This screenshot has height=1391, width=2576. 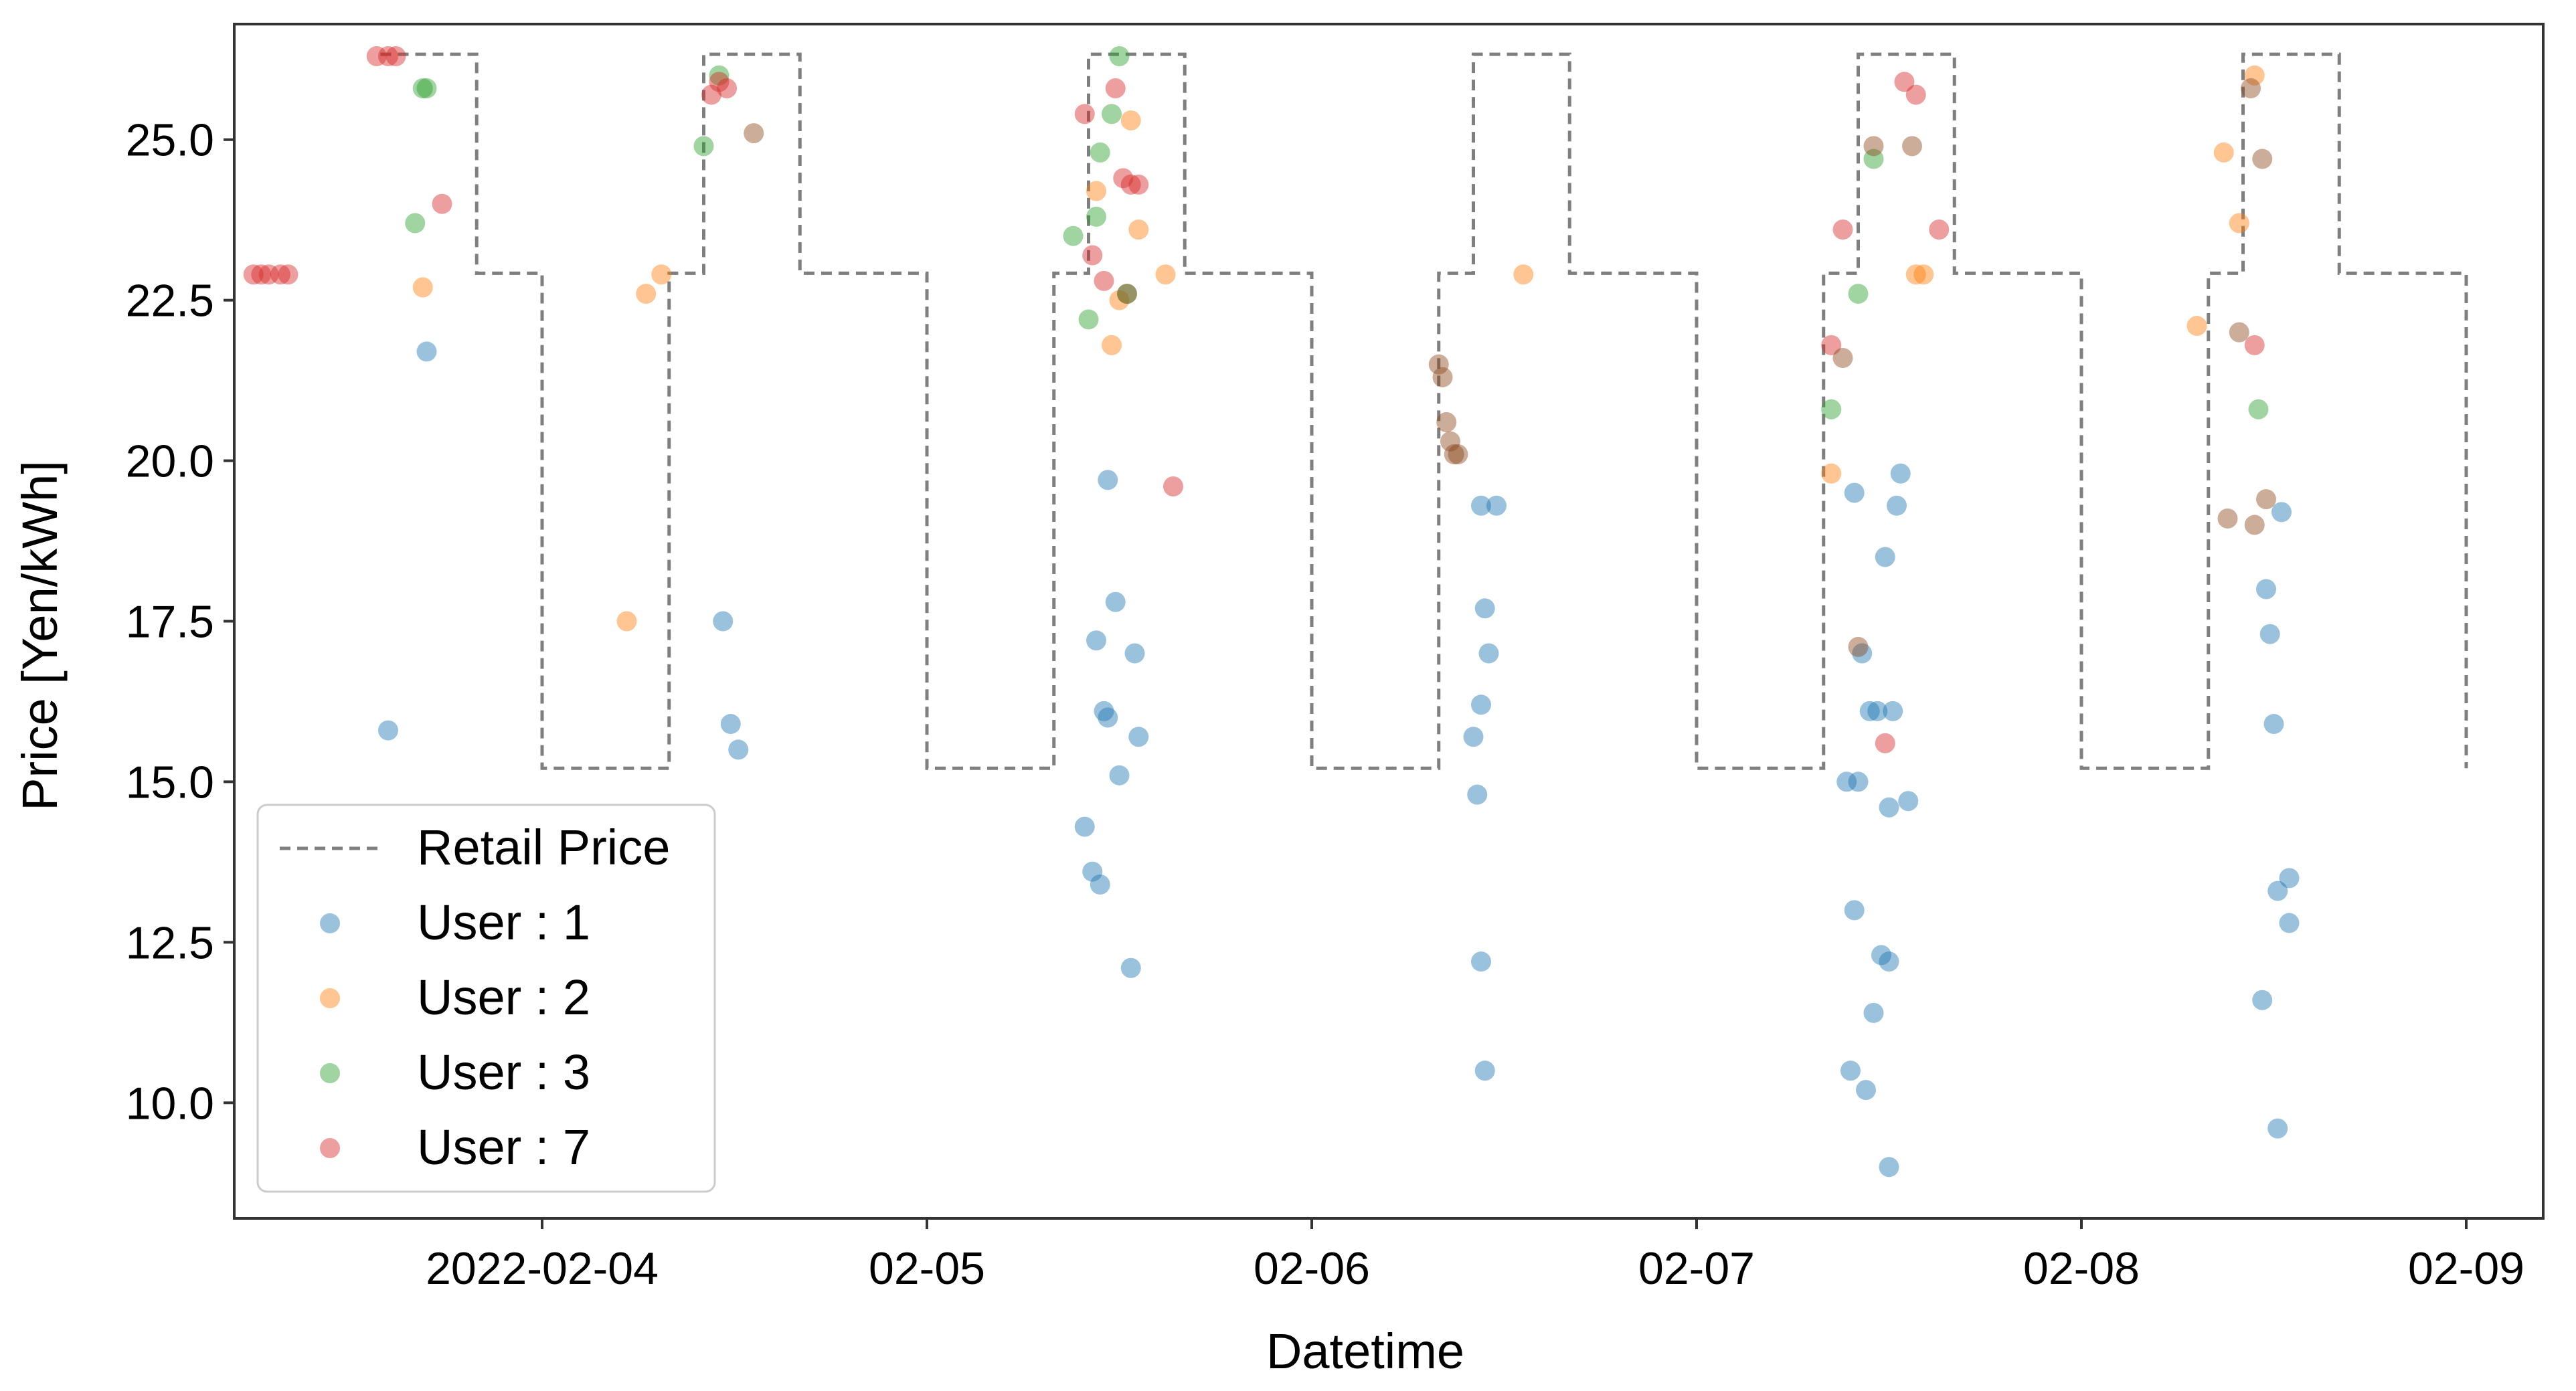 I want to click on y-tick-label: 22.5, so click(x=170, y=301).